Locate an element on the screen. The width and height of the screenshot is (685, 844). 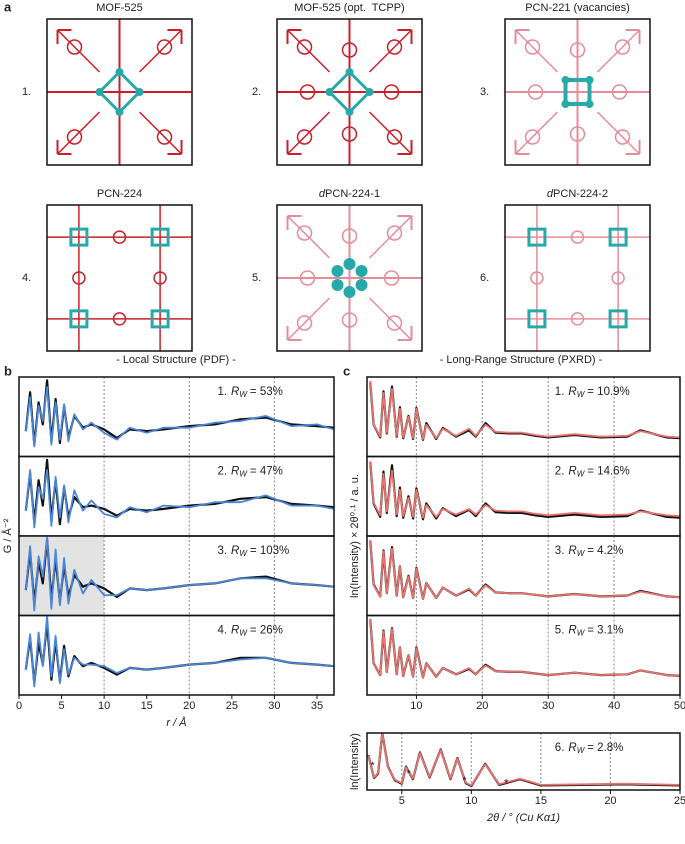
title-text: MOF-525 is located at coordinates (119, 8).